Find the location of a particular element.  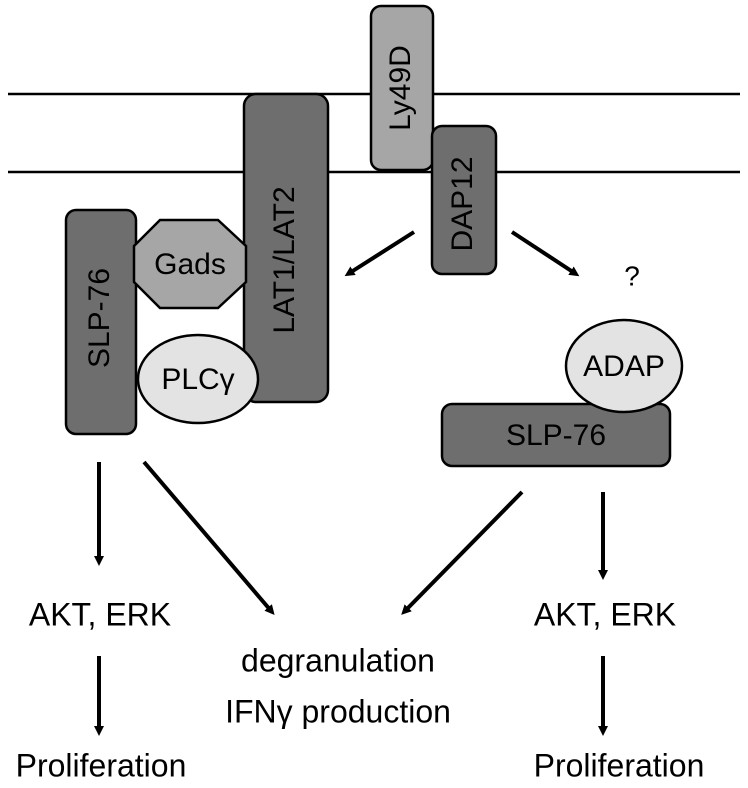

gads-label: Gads is located at coordinates (190, 264).